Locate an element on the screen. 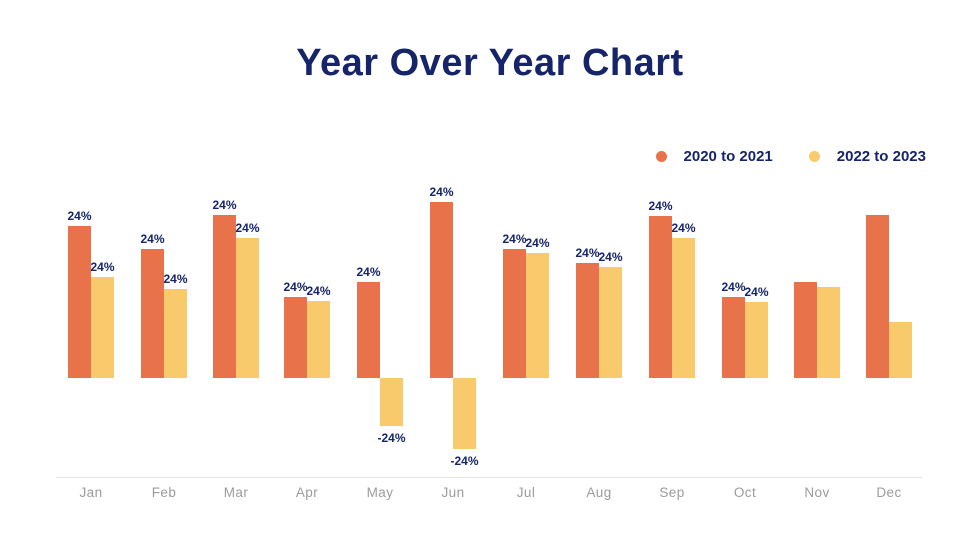 The width and height of the screenshot is (980, 551). value-label-2020-to-2021-jul: 24% is located at coordinates (514, 239).